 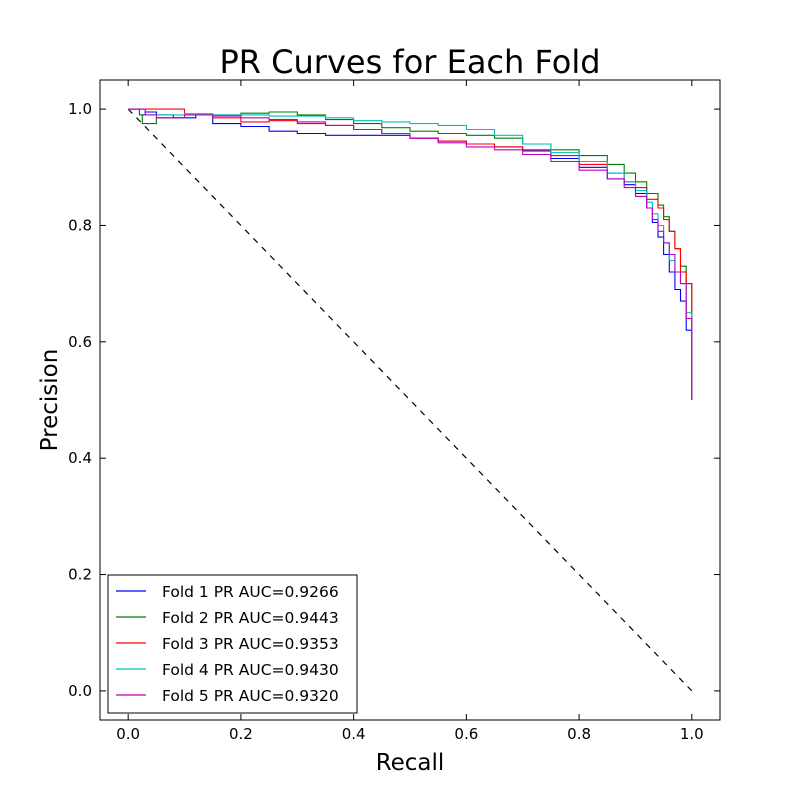 I want to click on legend-label-fold-1: Fold 1 PR AUC=0.9266, so click(x=250, y=592).